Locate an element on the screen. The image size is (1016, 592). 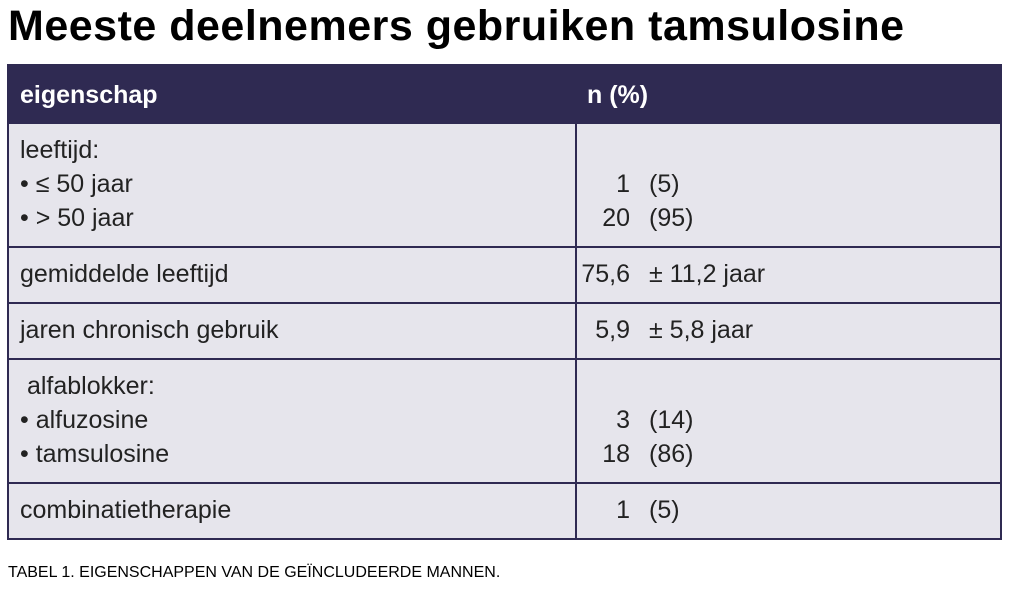
label-line: • tamsulosine is located at coordinates (95, 454).